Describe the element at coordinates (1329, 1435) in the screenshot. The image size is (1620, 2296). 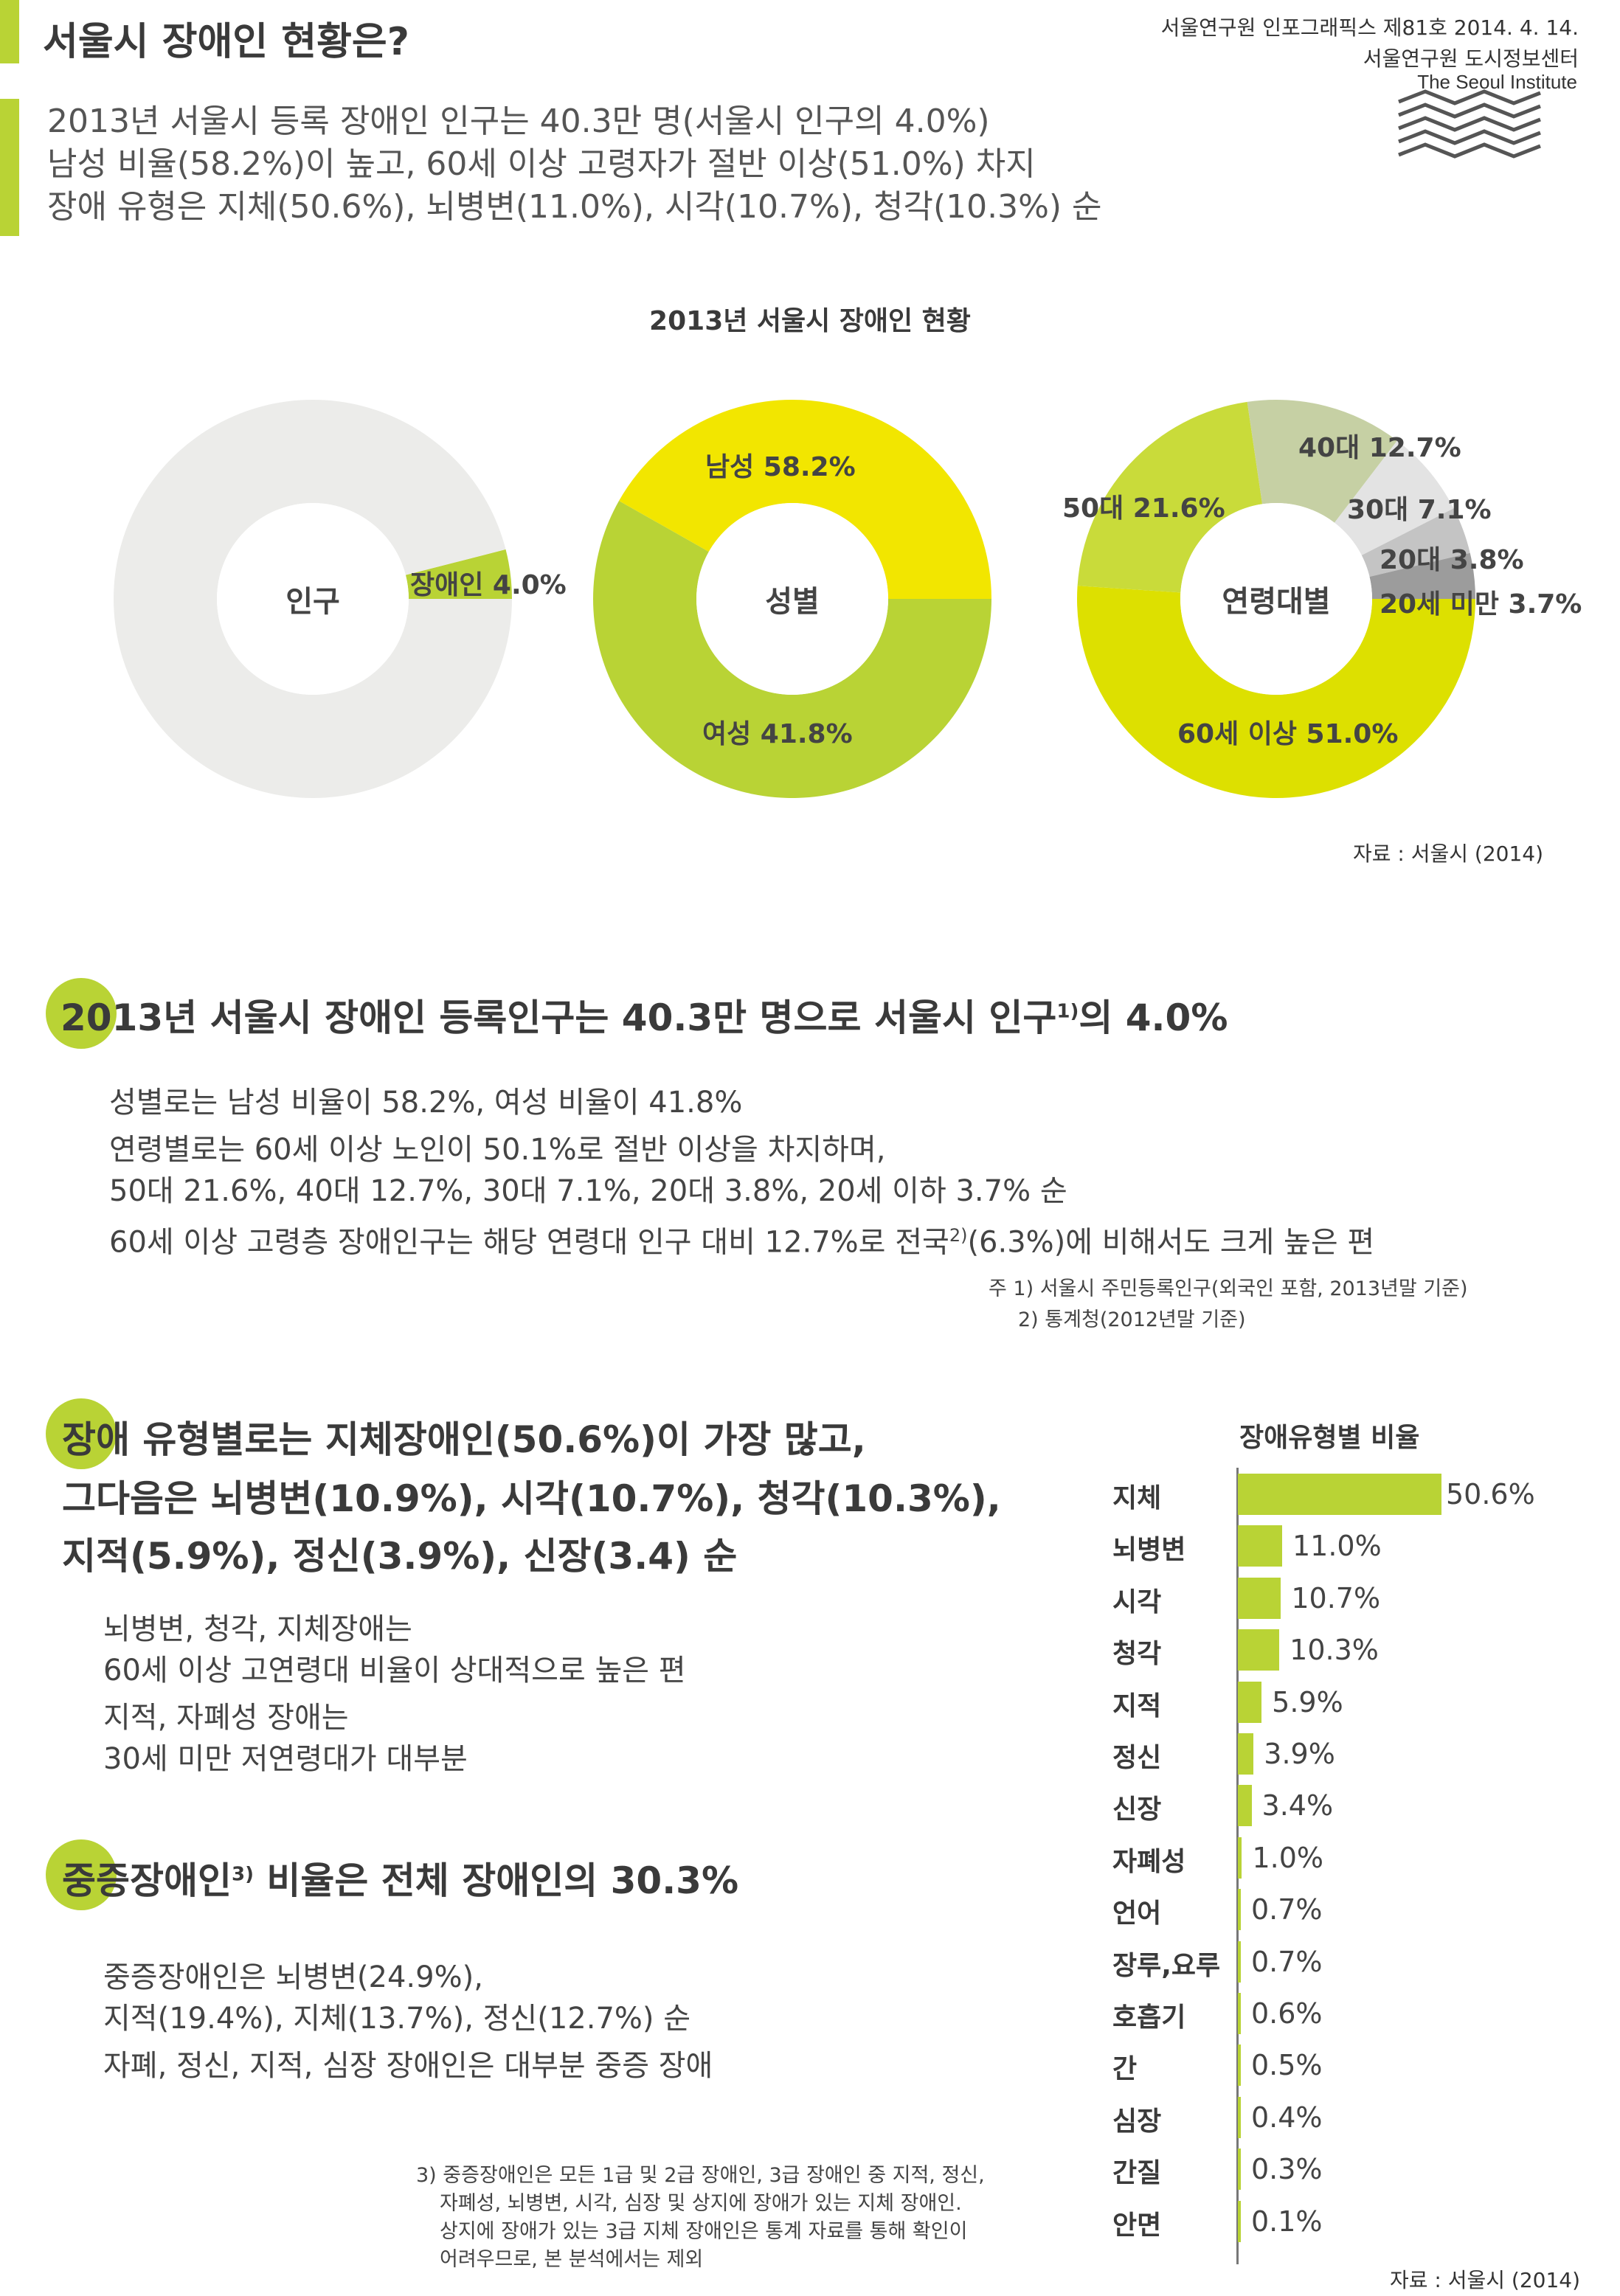
I see `bar-chart-title: 장애유형별 비율` at that location.